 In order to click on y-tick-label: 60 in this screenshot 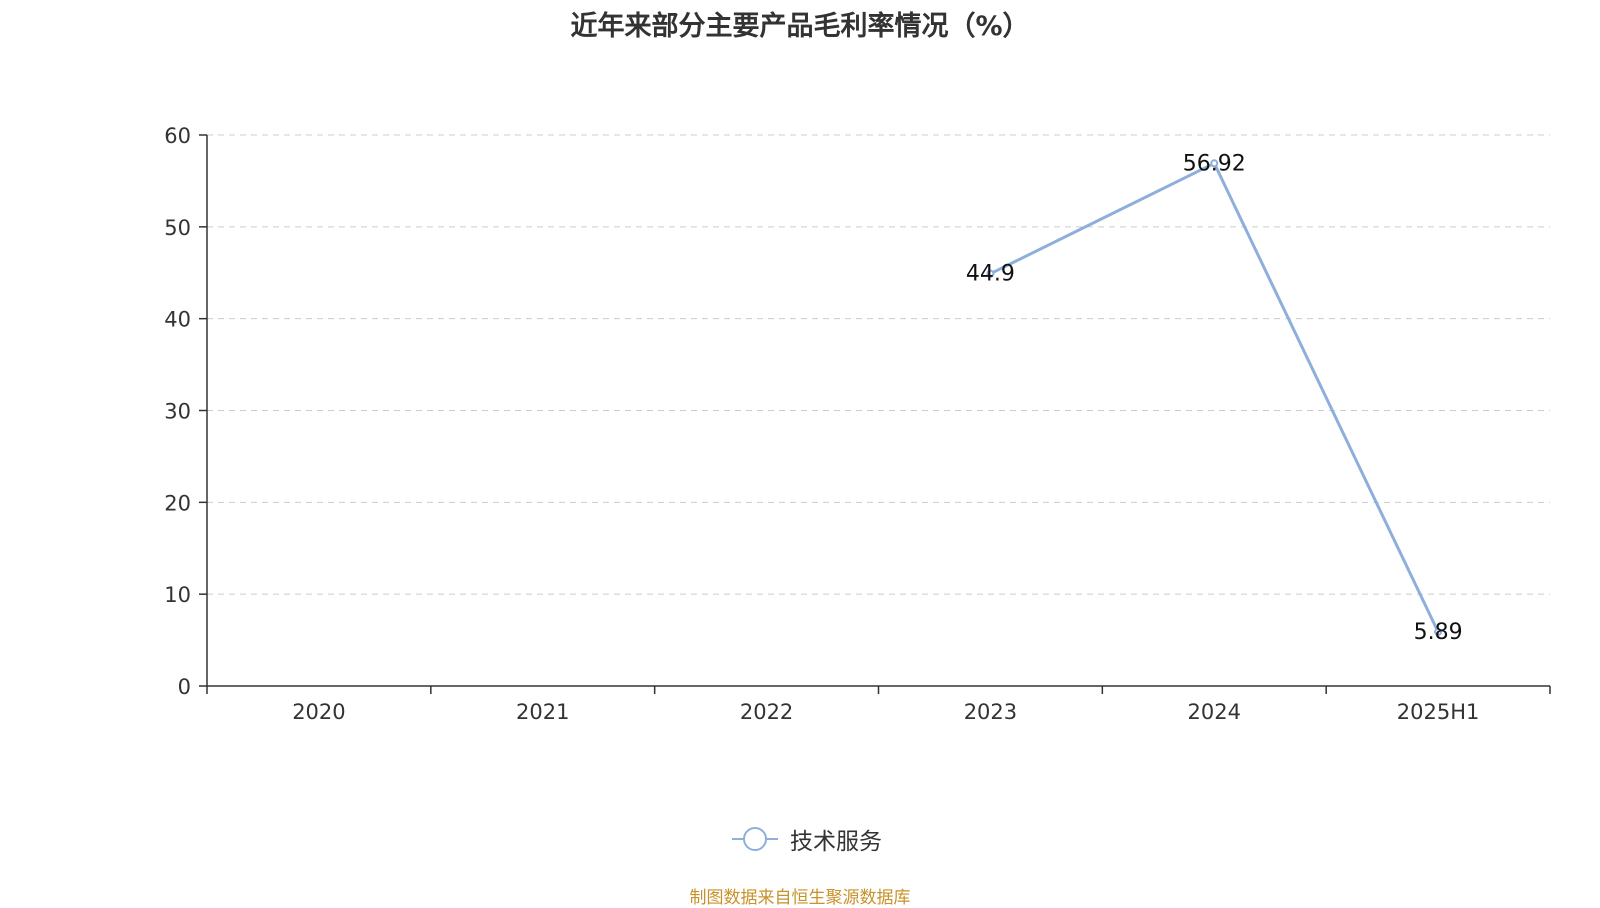, I will do `click(177, 136)`.